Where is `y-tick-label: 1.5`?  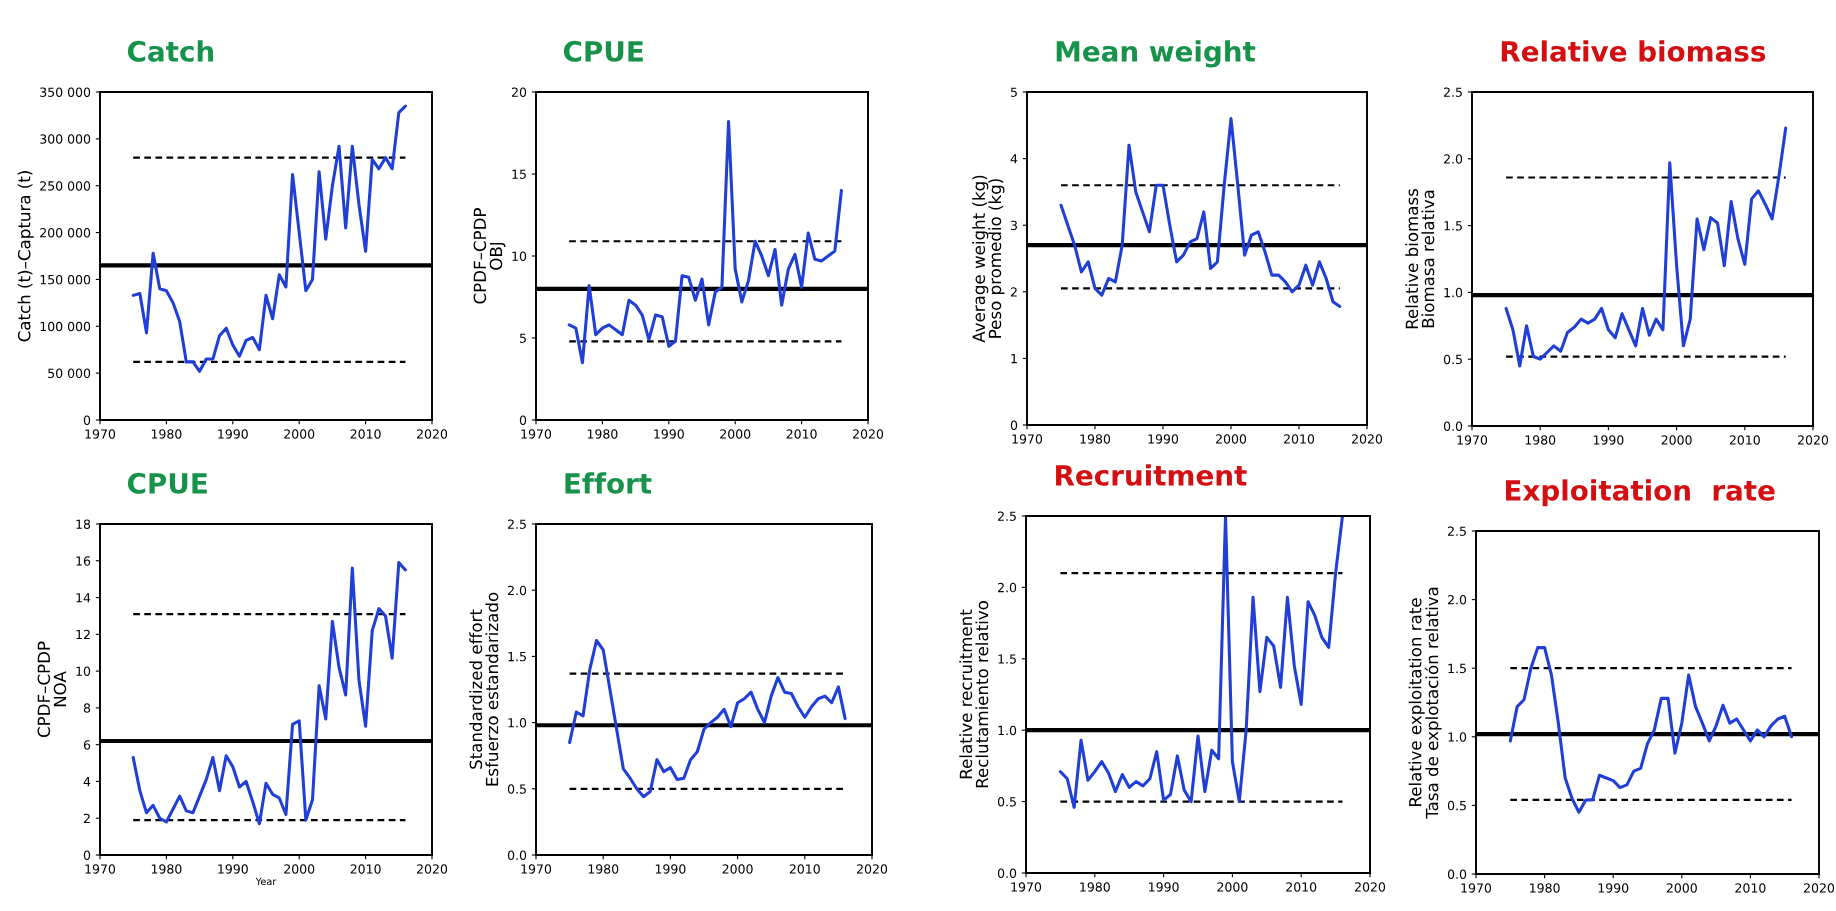 y-tick-label: 1.5 is located at coordinates (1007, 659).